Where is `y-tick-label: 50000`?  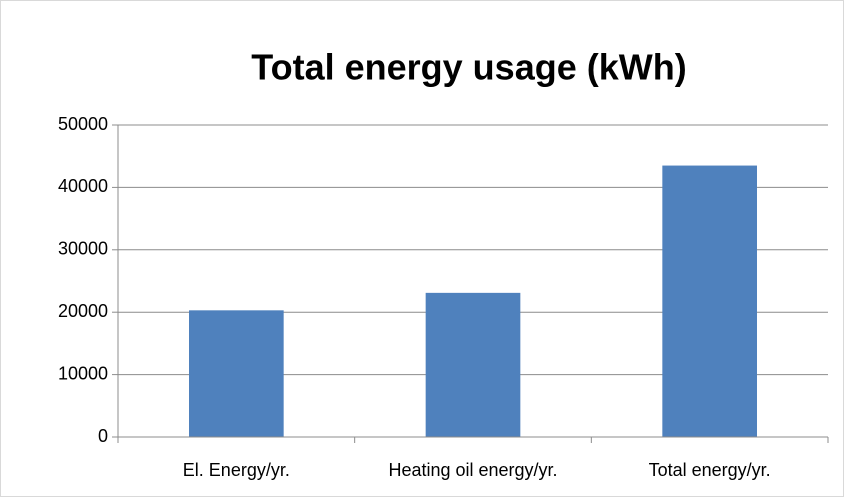
y-tick-label: 50000 is located at coordinates (83, 124).